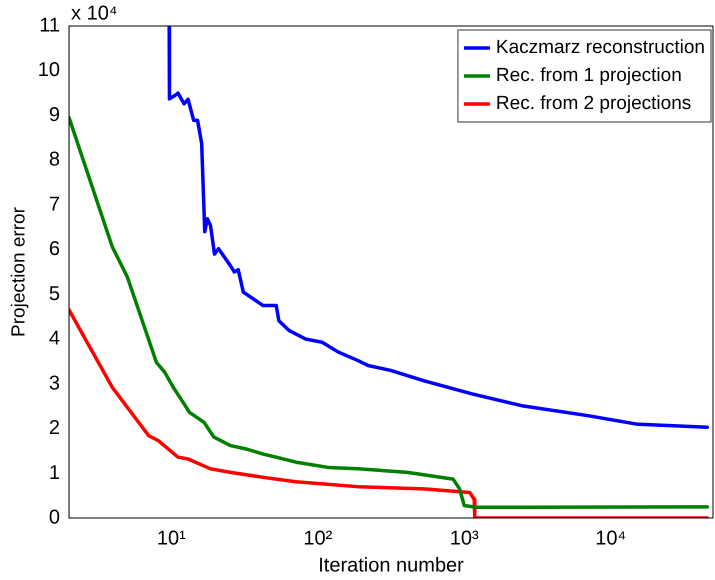 The width and height of the screenshot is (715, 580). What do you see at coordinates (589, 75) in the screenshot?
I see `legend-label: Rec. from 1 projection` at bounding box center [589, 75].